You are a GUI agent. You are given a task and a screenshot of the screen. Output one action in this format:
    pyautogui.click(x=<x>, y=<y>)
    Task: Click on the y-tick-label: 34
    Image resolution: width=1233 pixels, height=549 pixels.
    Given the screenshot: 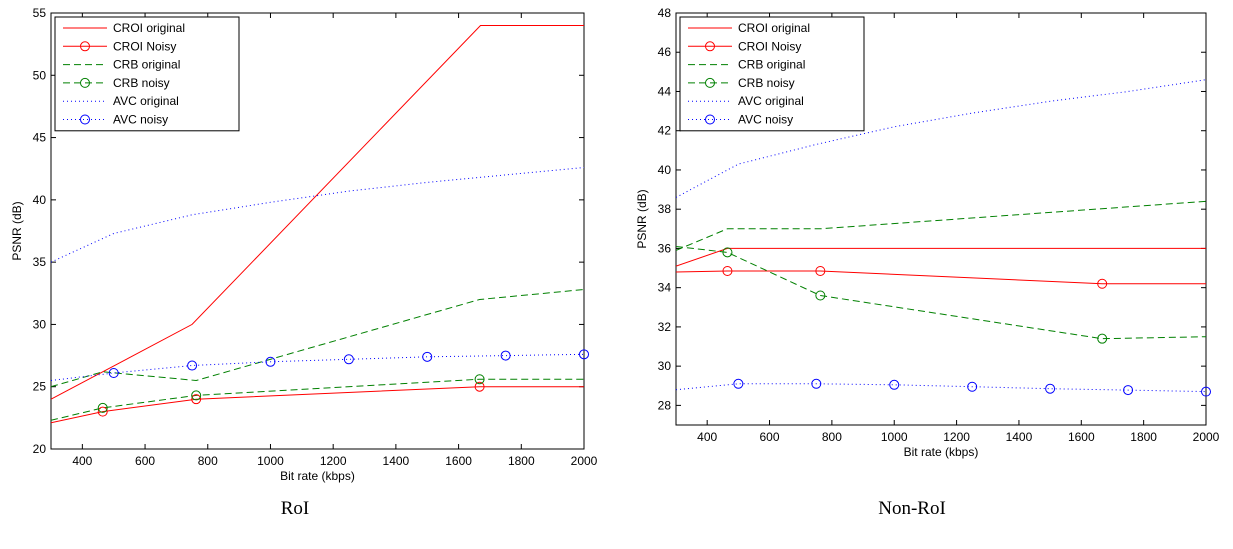 What is the action you would take?
    pyautogui.click(x=665, y=288)
    